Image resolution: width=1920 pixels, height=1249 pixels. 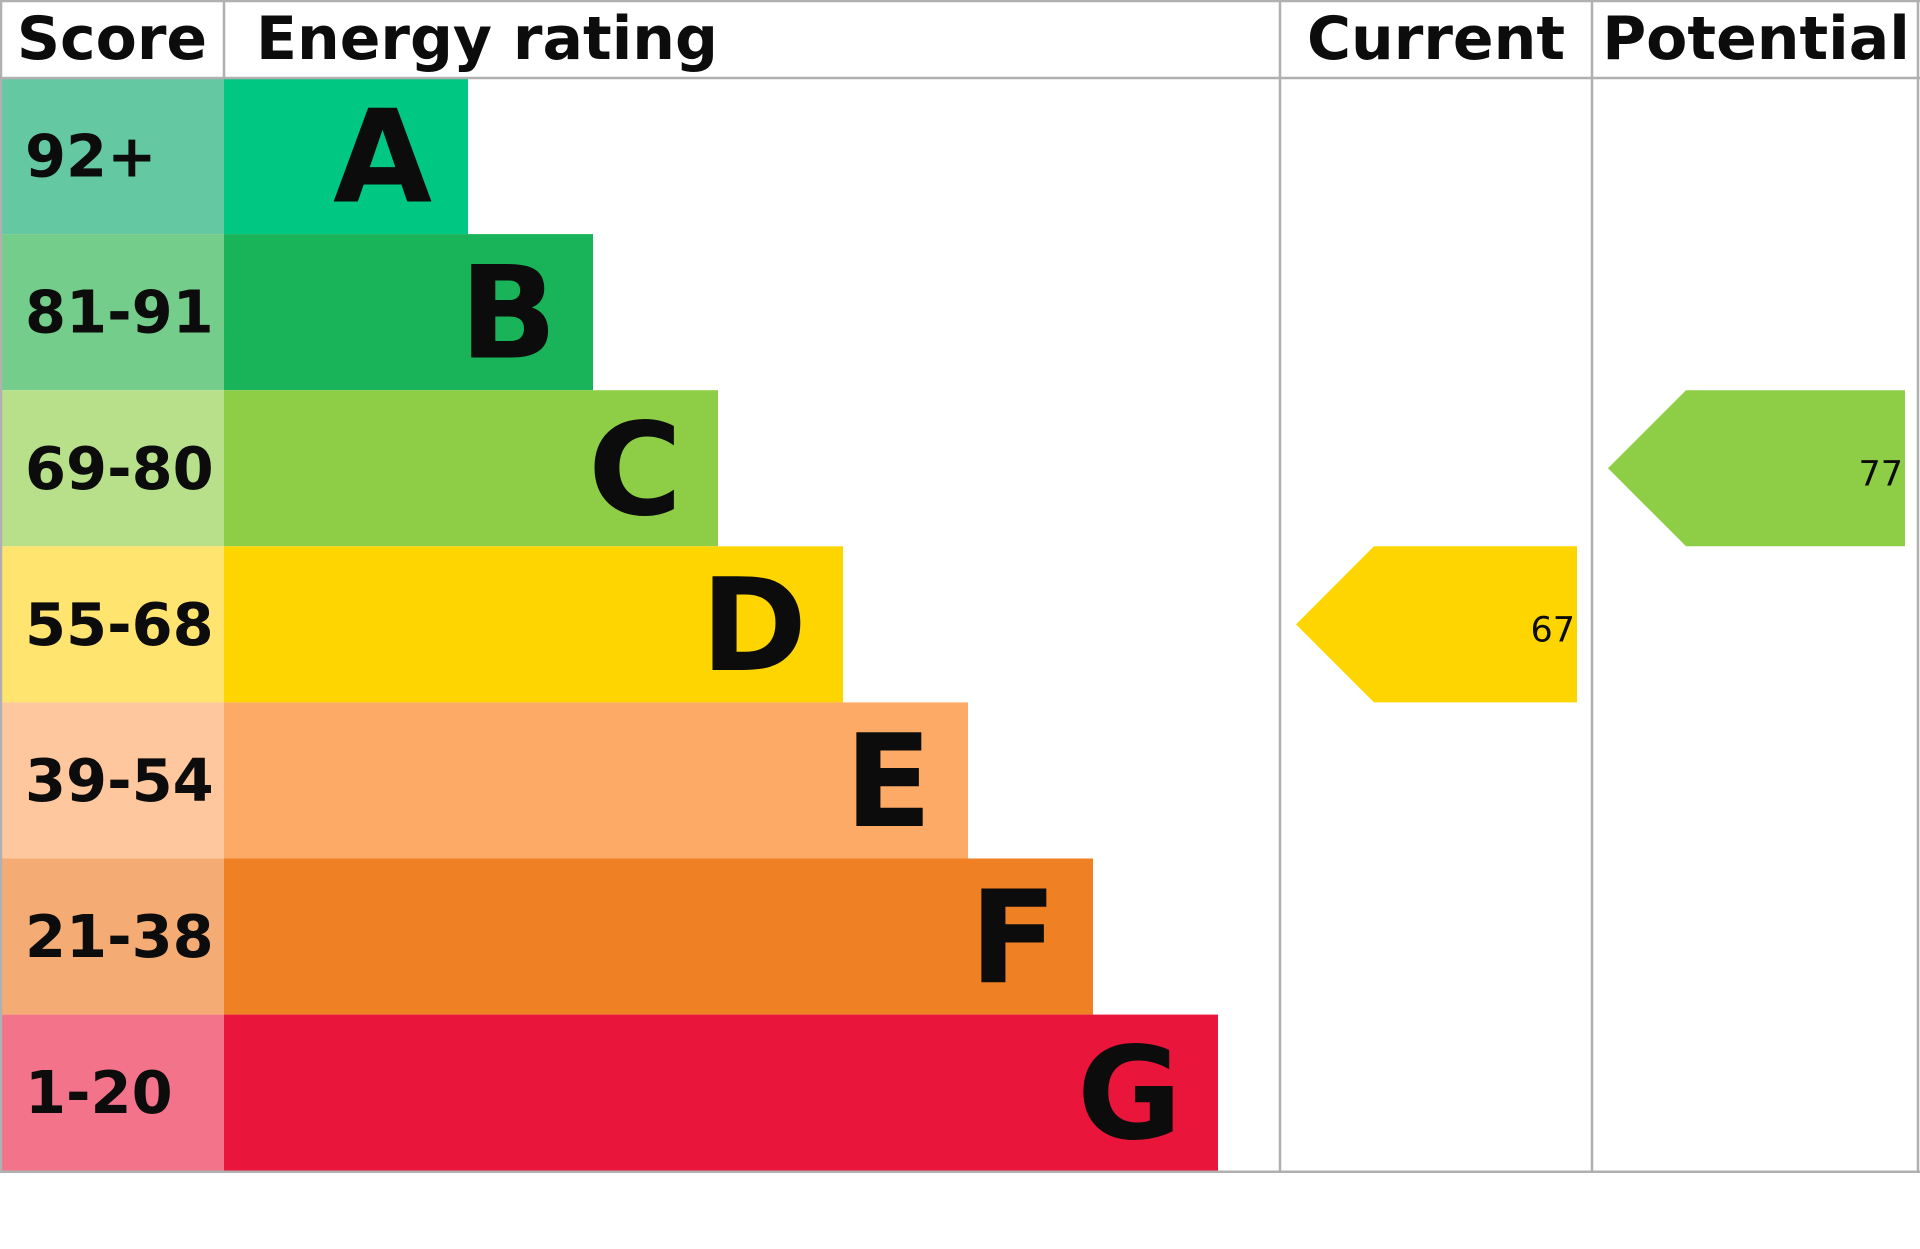 I want to click on column-header: Score, so click(x=112, y=39).